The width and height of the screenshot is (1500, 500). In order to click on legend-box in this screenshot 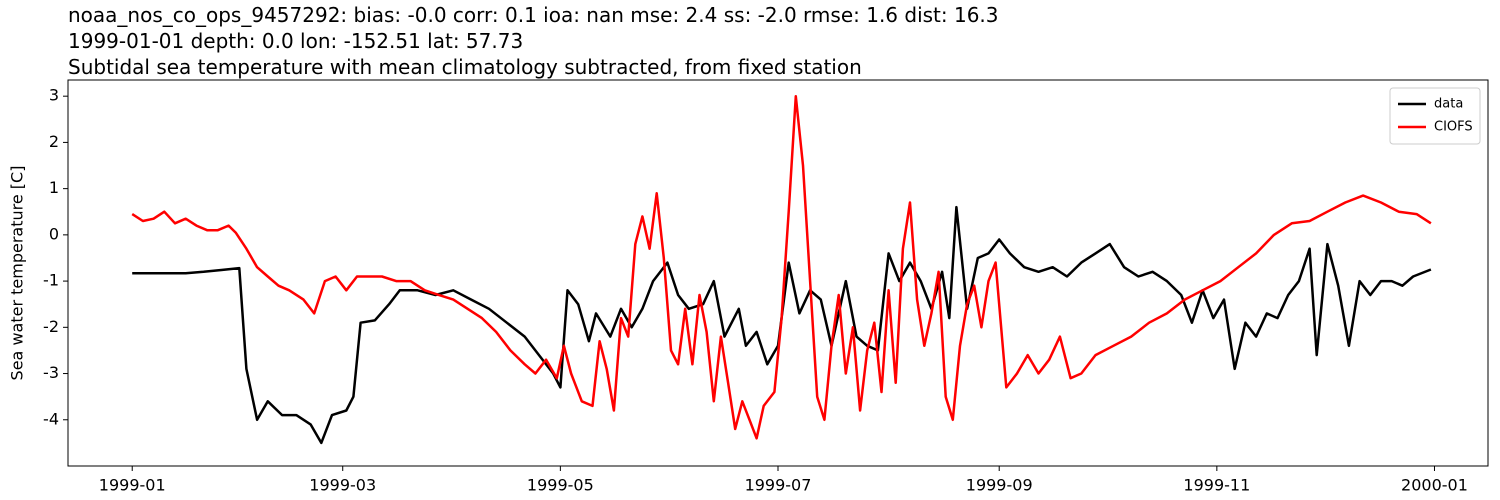, I will do `click(1435, 116)`.